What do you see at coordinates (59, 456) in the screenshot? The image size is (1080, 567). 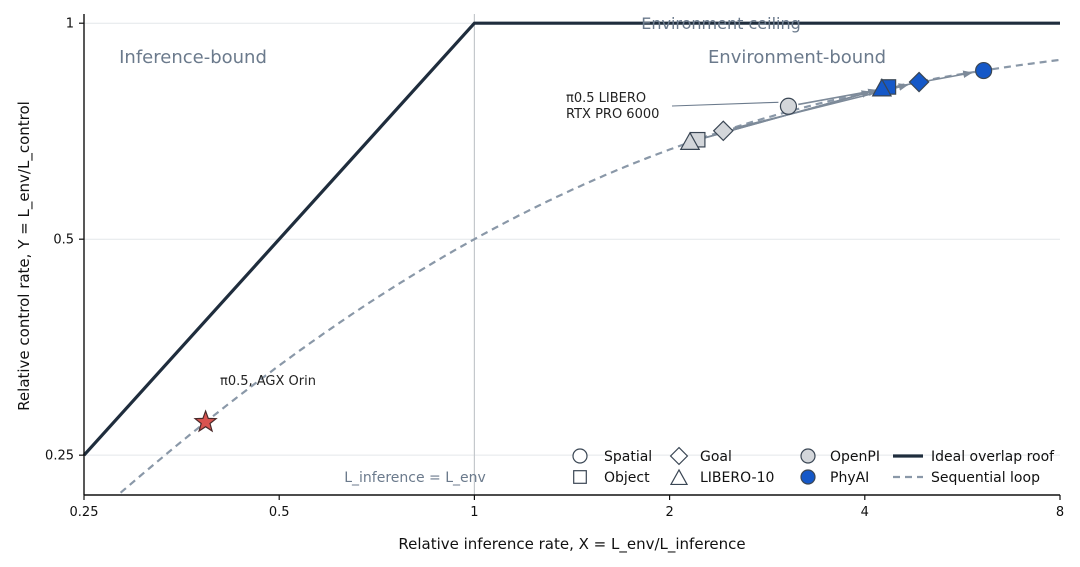 I see `y-tick-label-0.25: 0.25` at bounding box center [59, 456].